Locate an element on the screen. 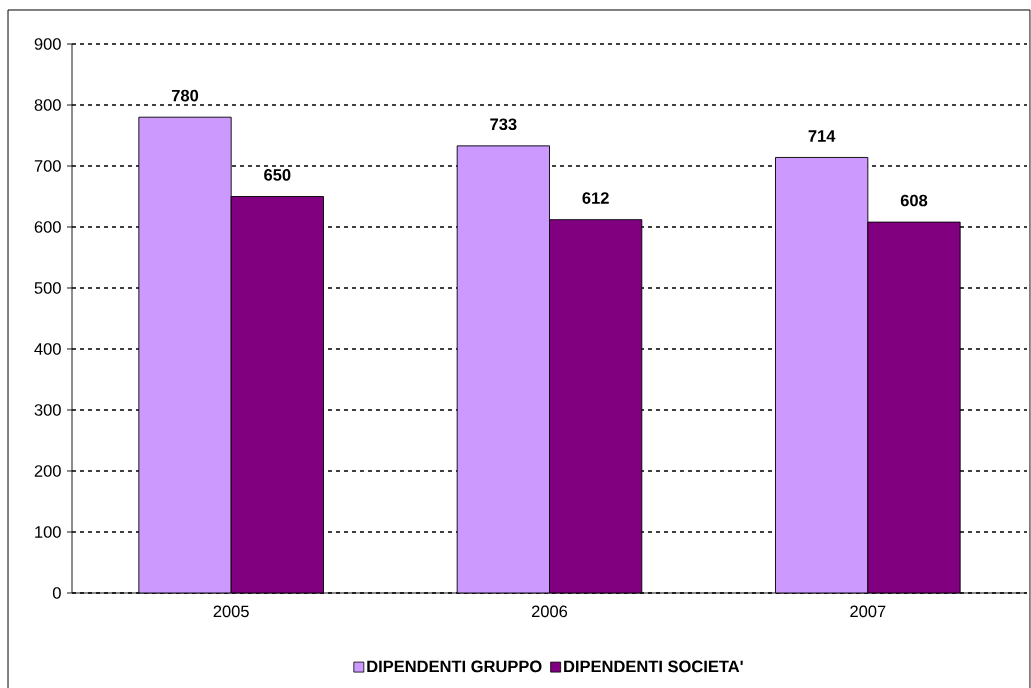 This screenshot has height=688, width=1031. y-tick-label: 400 is located at coordinates (47, 349).